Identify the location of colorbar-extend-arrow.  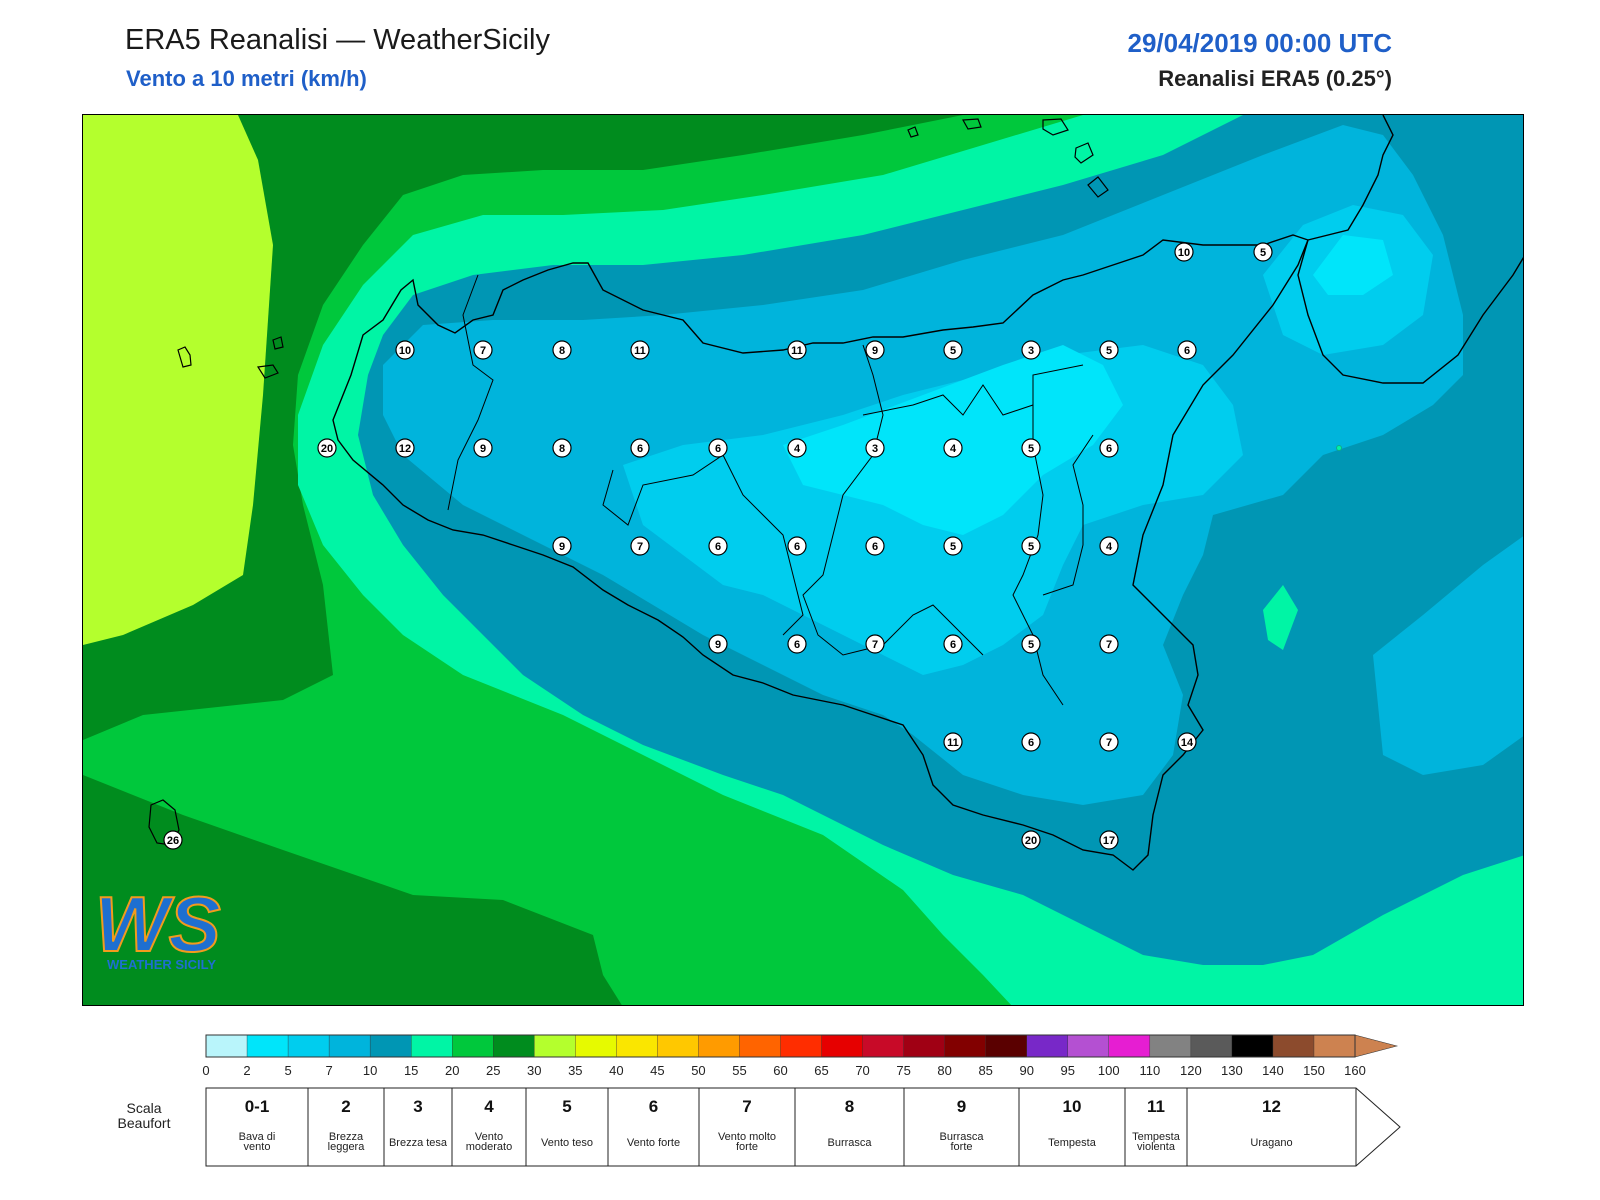
(1376, 1046).